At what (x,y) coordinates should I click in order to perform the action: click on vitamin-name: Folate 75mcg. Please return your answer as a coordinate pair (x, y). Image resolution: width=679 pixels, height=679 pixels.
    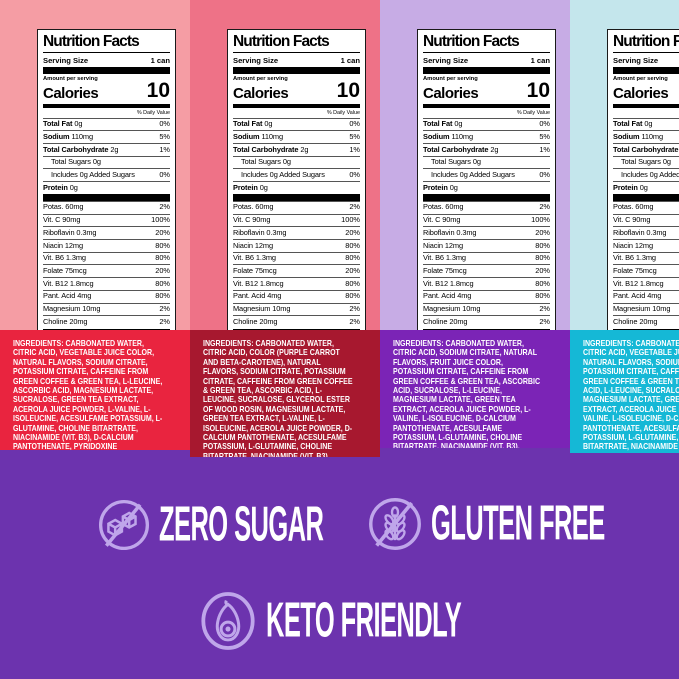
    Looking at the image, I should click on (445, 270).